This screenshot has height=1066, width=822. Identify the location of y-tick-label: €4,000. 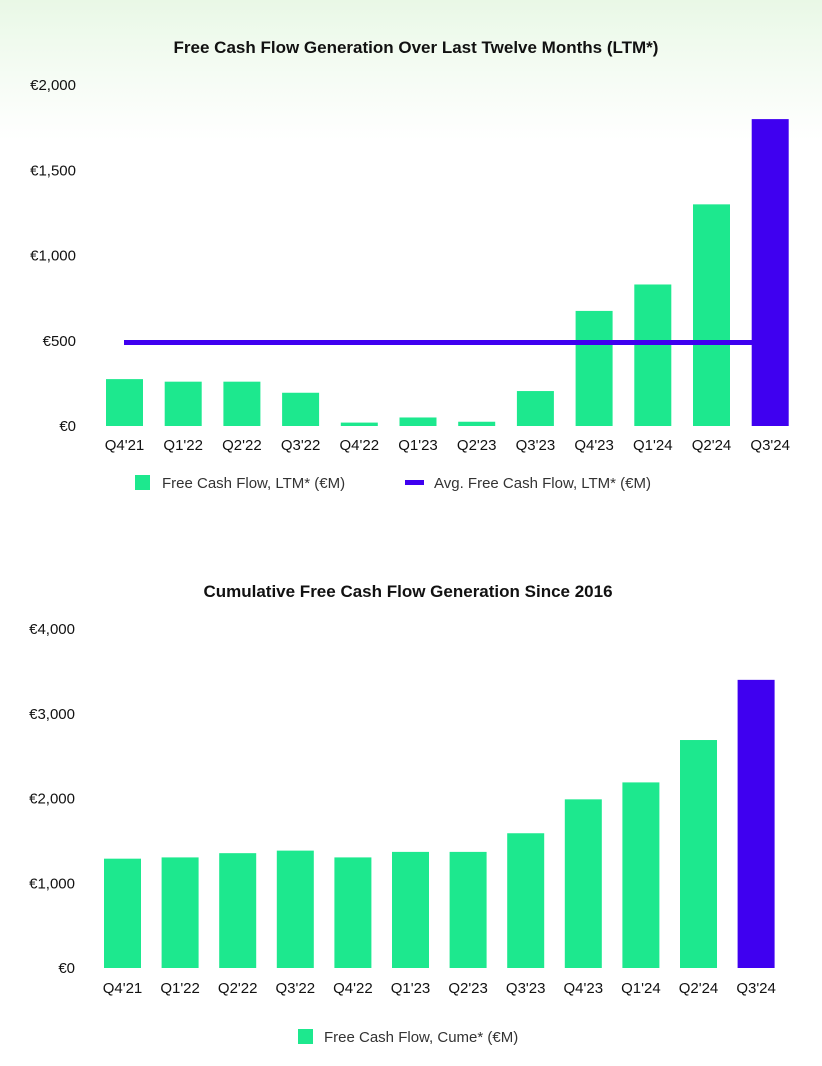
(52, 629).